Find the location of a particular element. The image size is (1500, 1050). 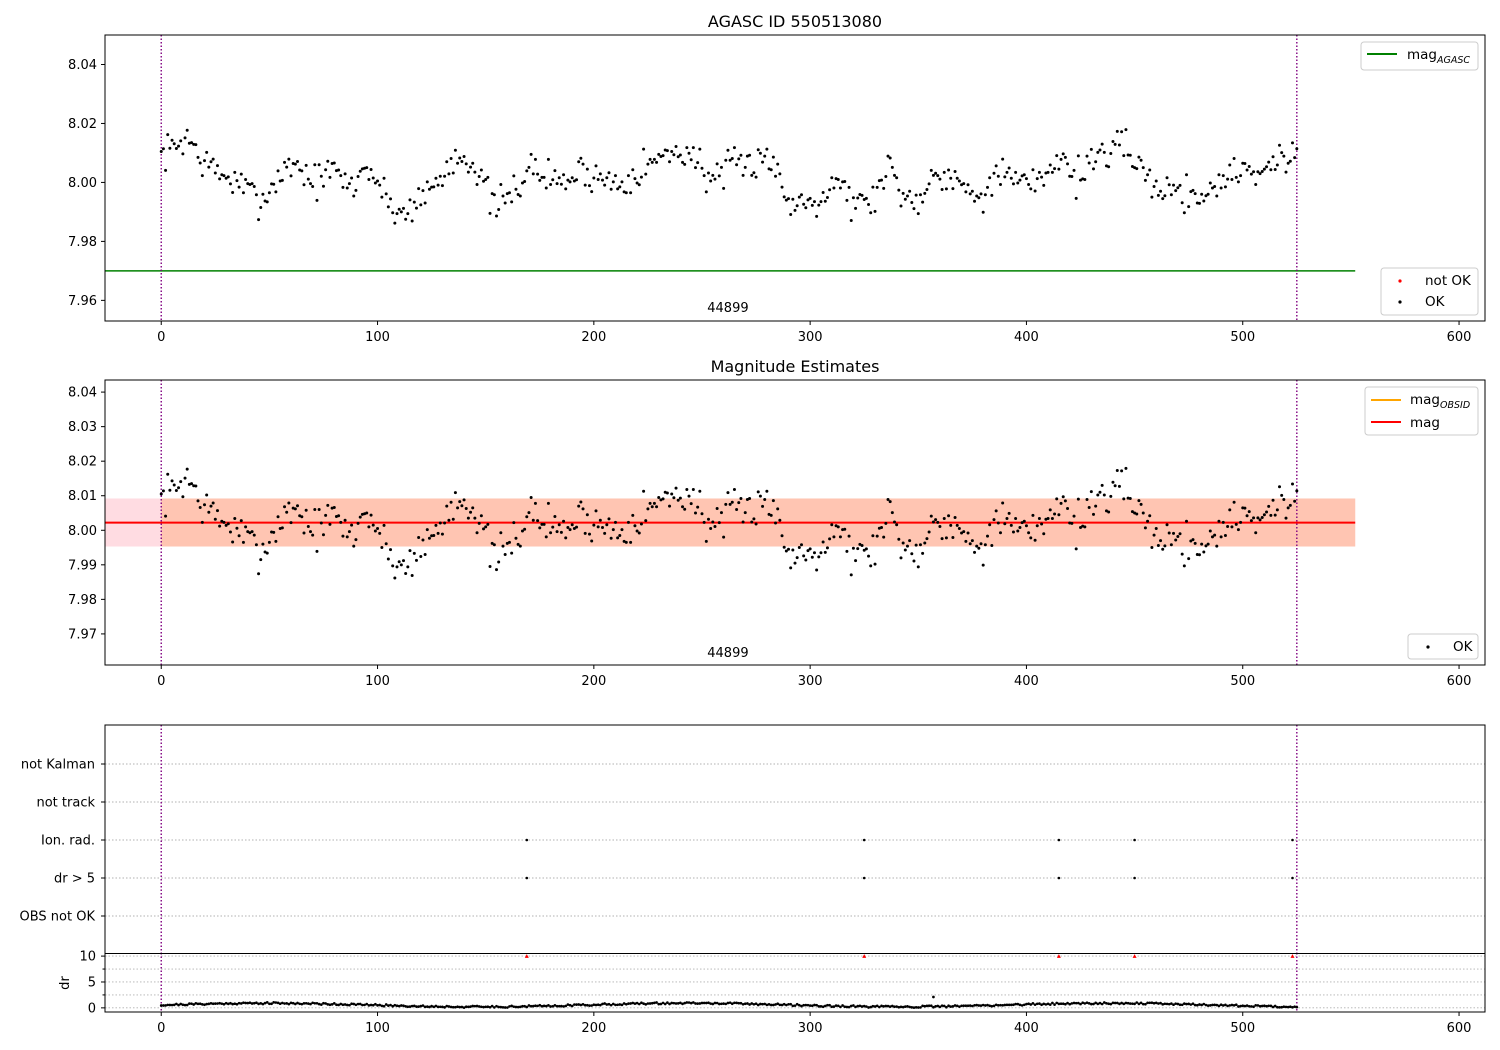

x-tick-label: 500 is located at coordinates (1242, 1028).